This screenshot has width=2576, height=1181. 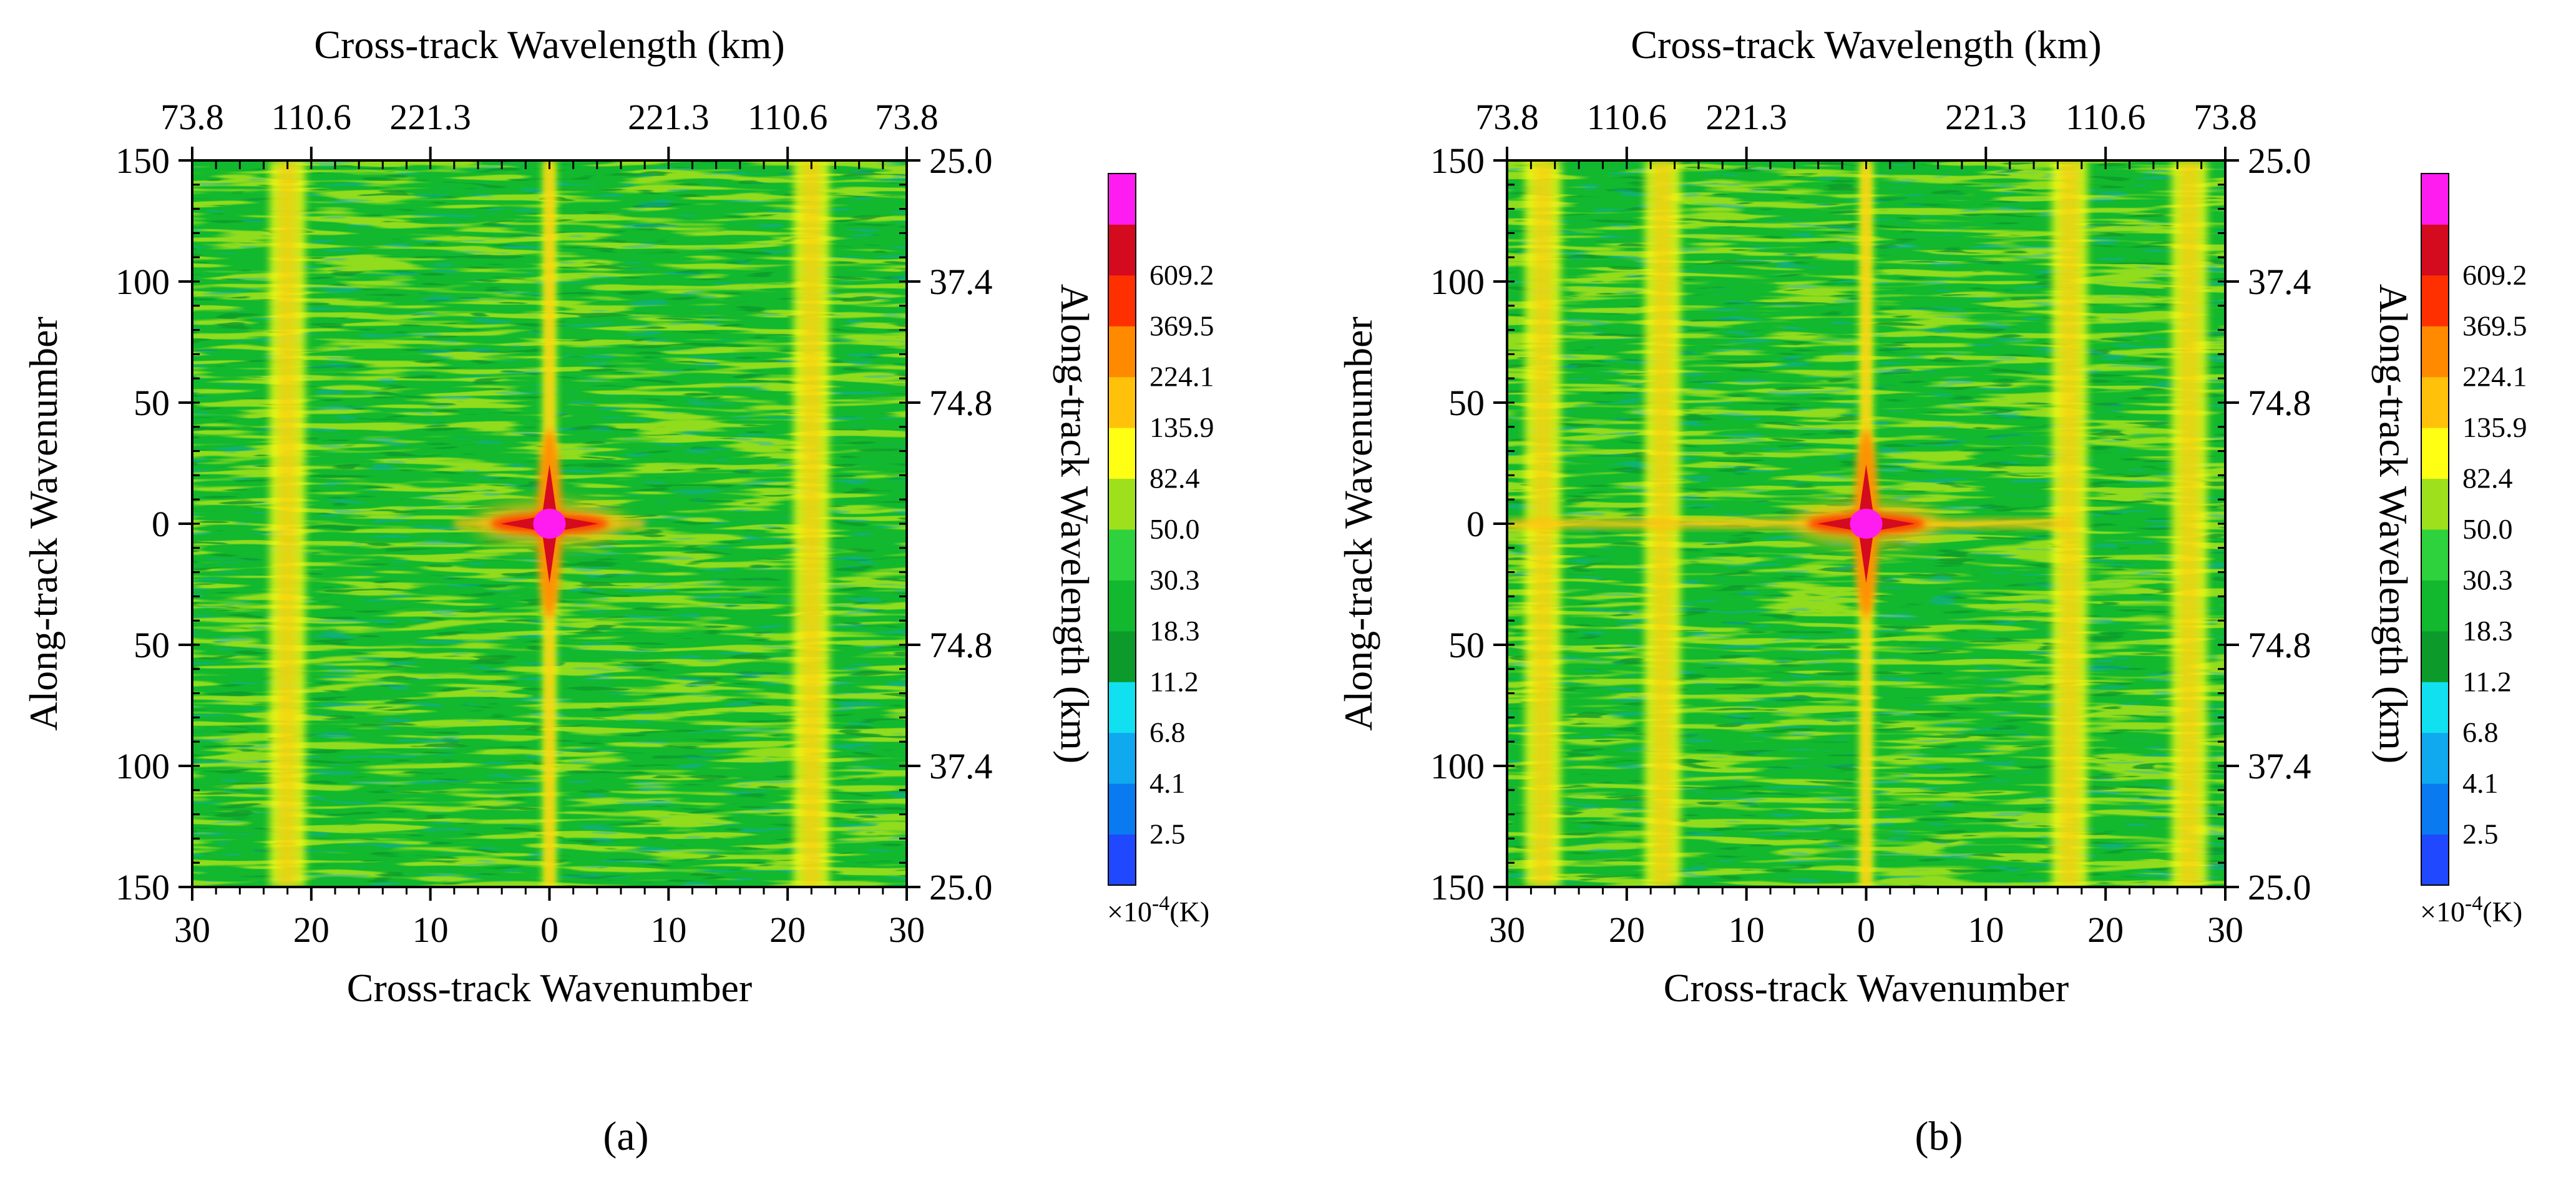 I want to click on y-tick-label: 0, so click(x=1475, y=524).